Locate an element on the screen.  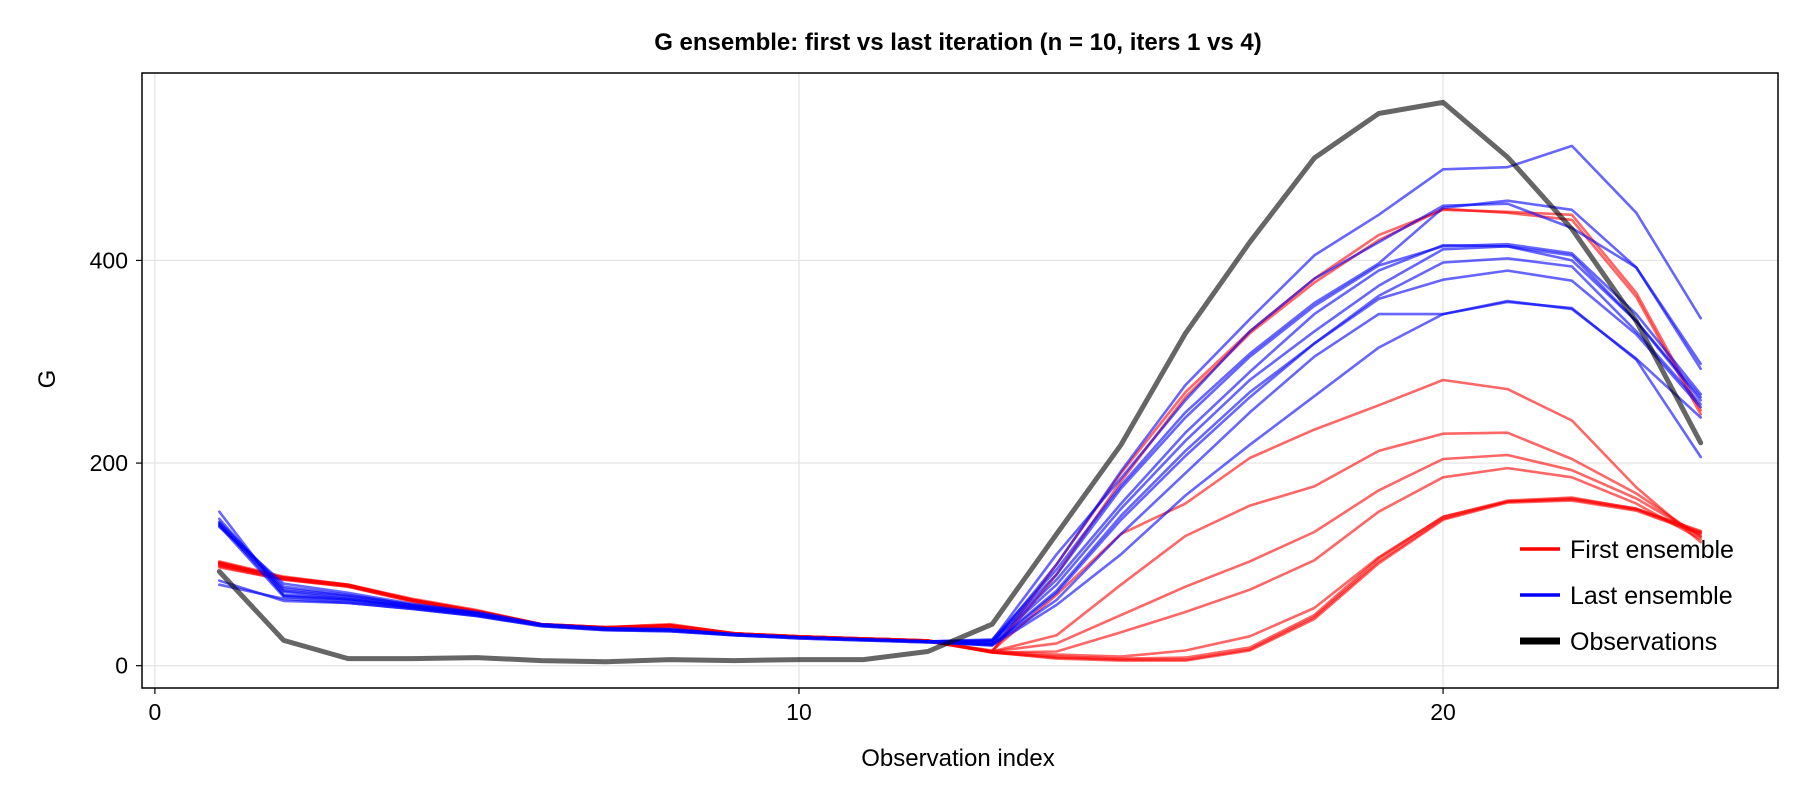
legend-label: Observations is located at coordinates (1643, 642).